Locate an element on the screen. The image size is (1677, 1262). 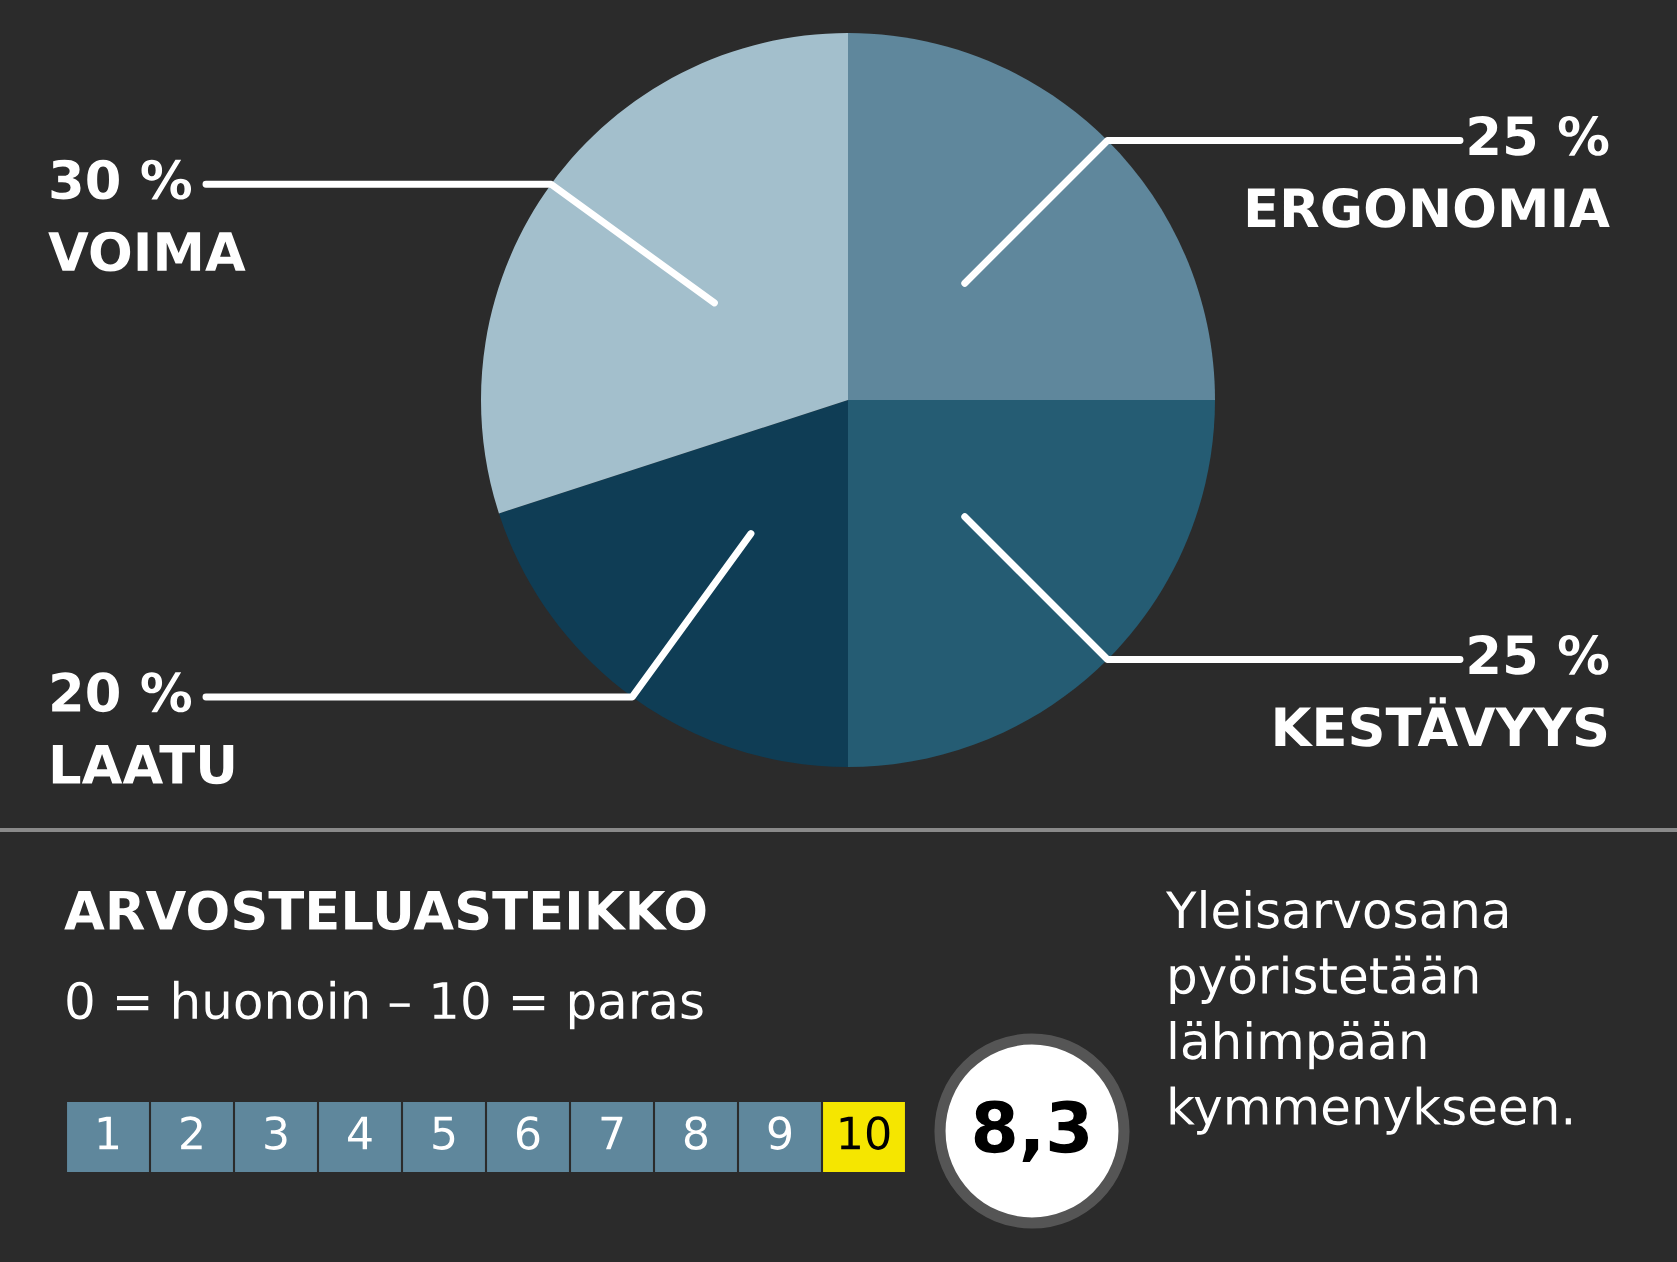
slice-label: VOIMA is located at coordinates (147, 251).